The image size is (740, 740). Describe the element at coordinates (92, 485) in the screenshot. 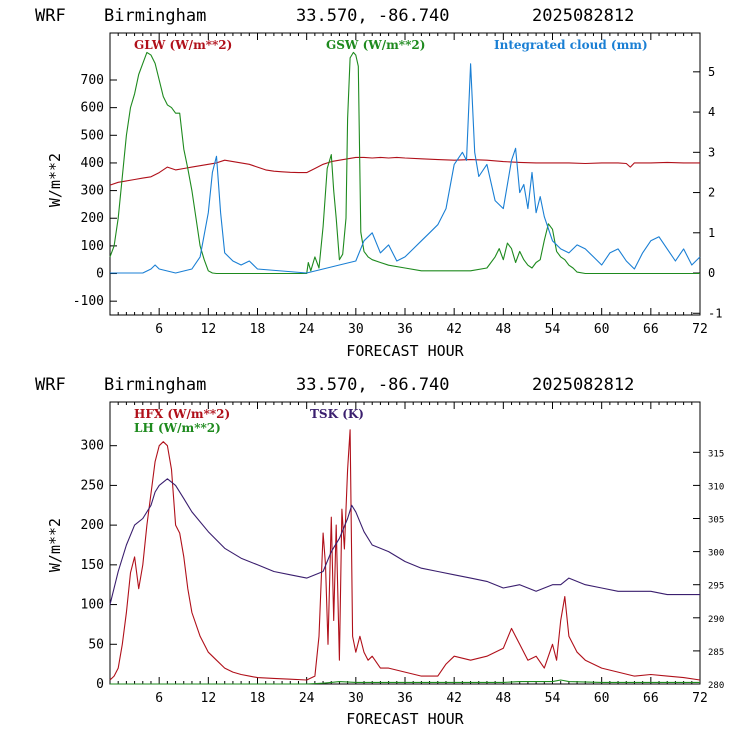

I see `y-tick-label: 250` at that location.